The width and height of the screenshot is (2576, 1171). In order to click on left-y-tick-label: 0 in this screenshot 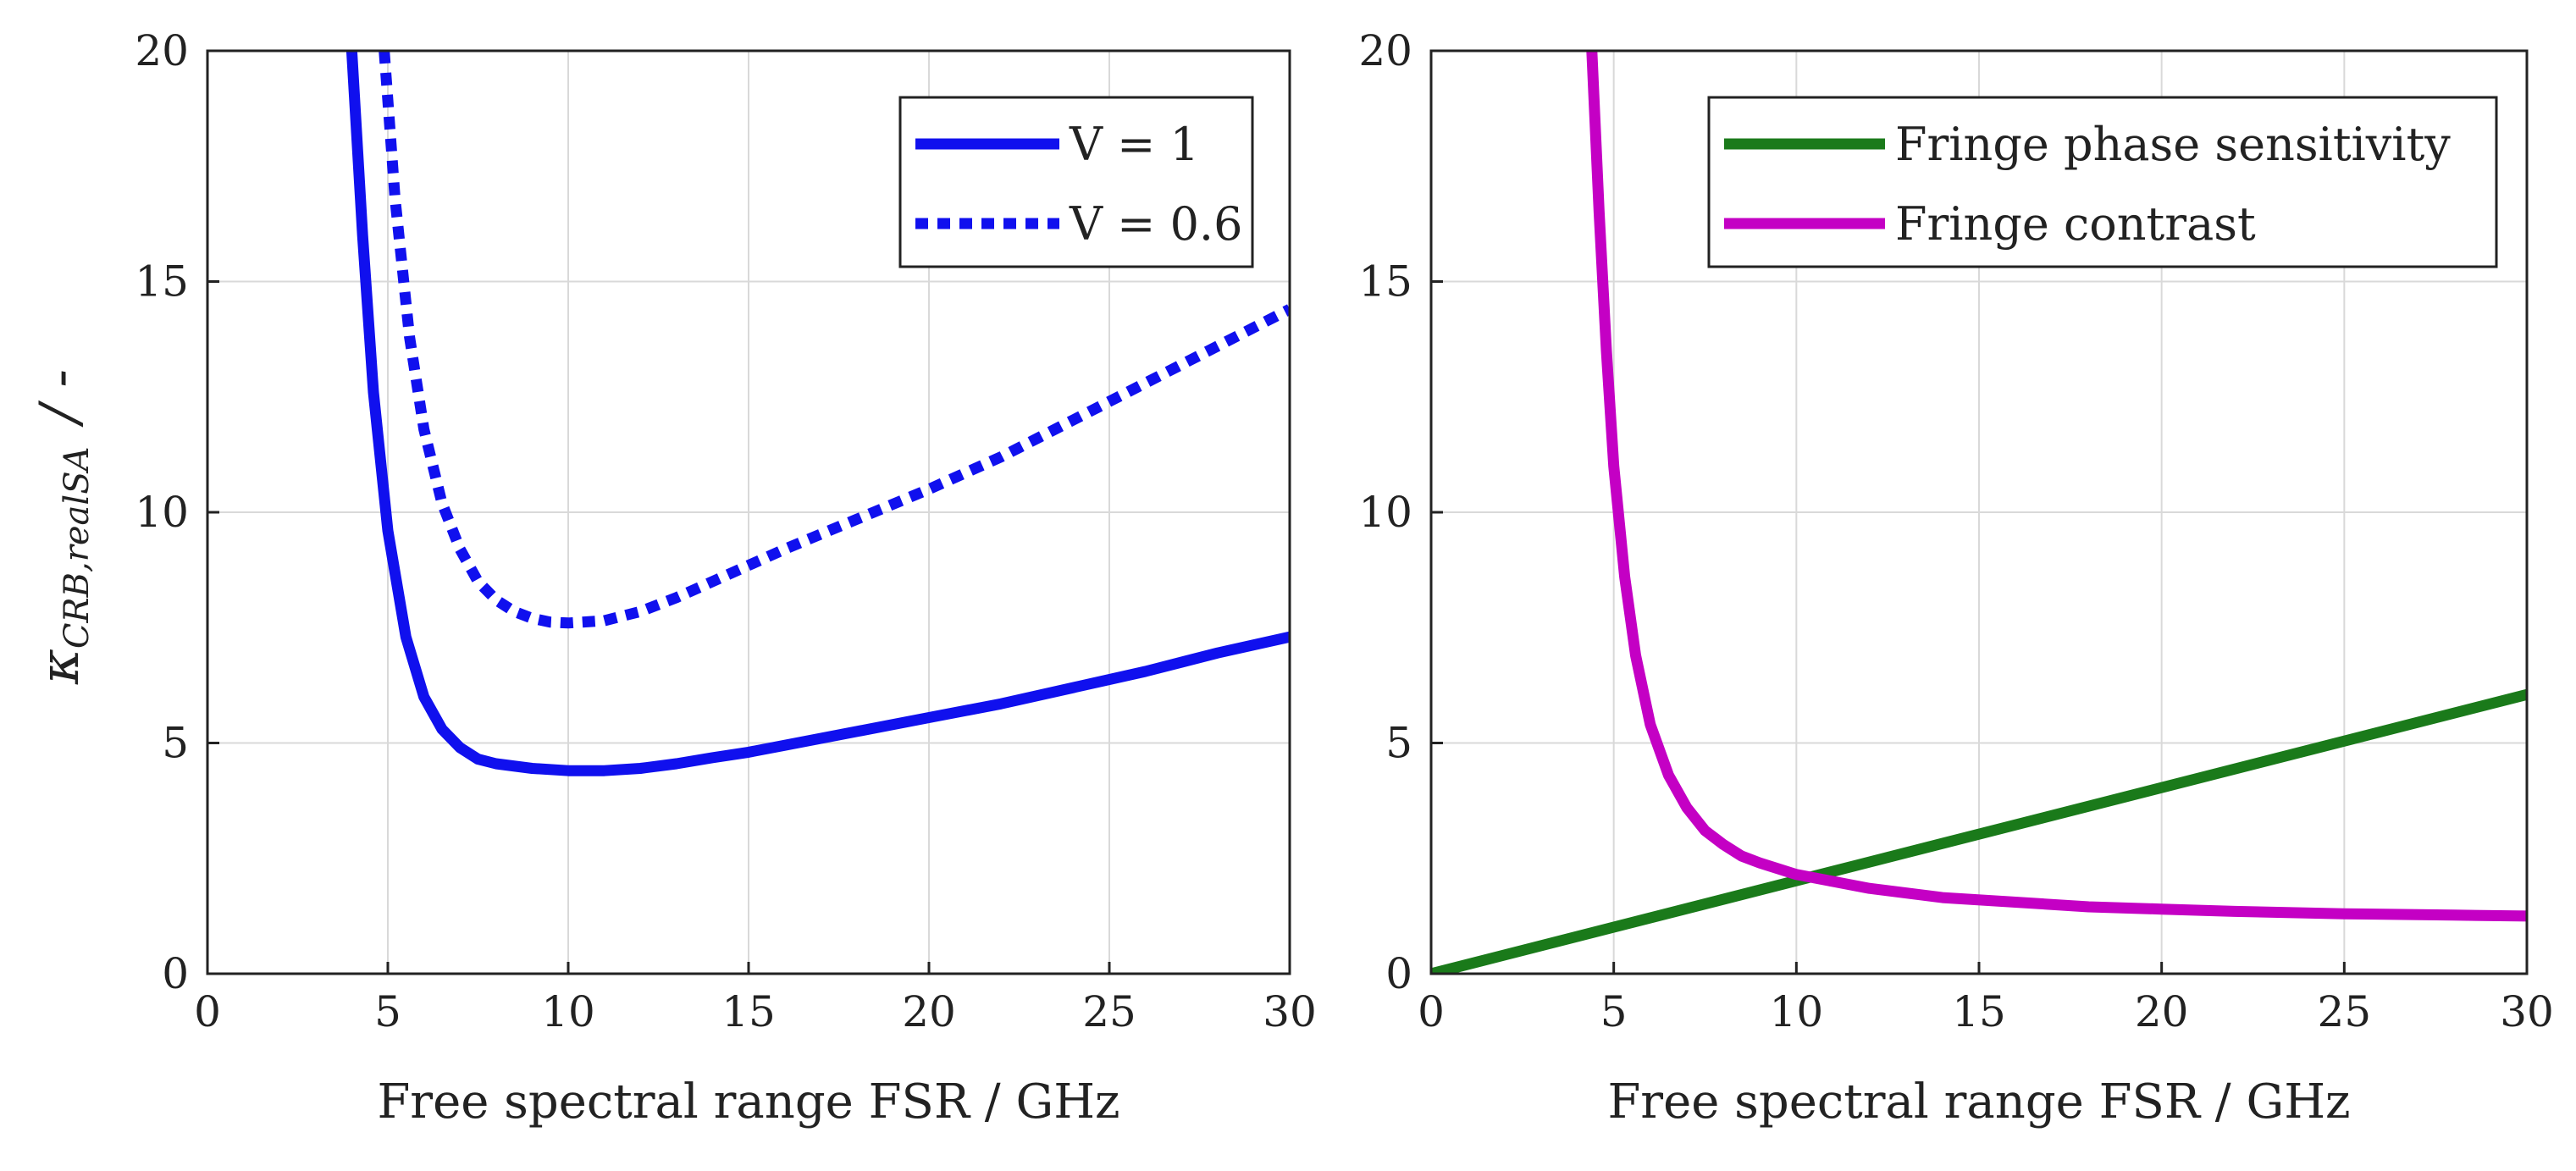, I will do `click(175, 973)`.